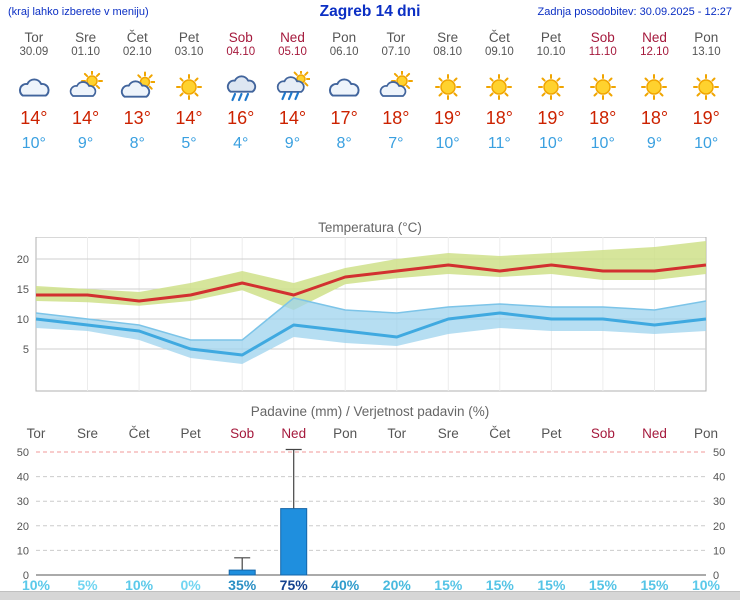 Image resolution: width=740 pixels, height=600 pixels. I want to click on temp-min-line, so click(371, 334).